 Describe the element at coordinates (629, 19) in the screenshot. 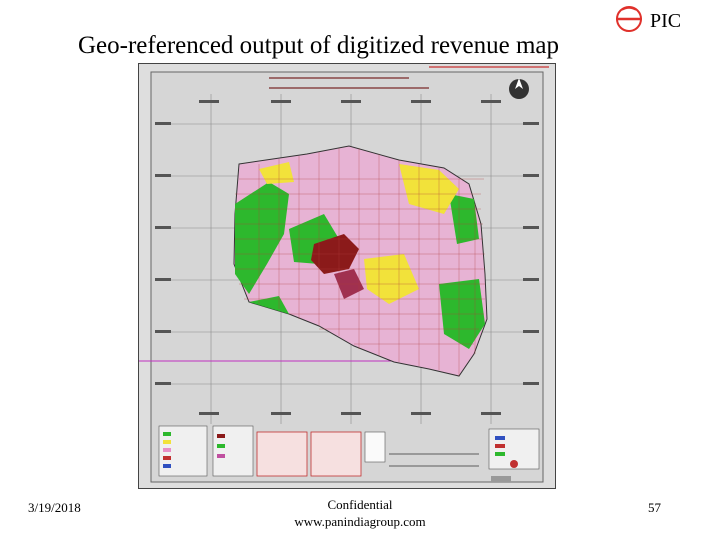

I see `pic-logo-icon` at that location.